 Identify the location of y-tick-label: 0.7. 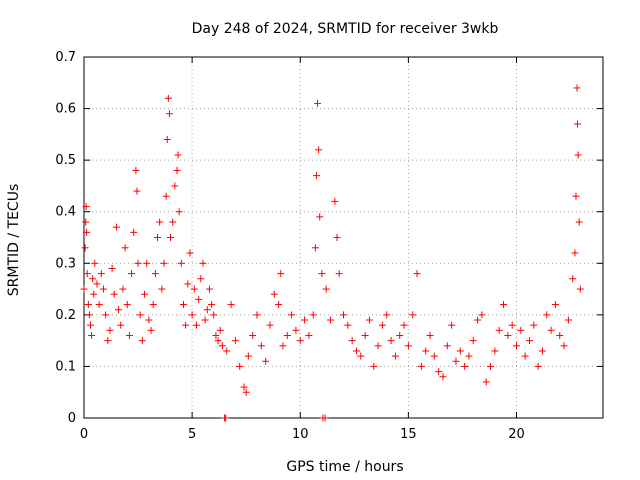
(65, 57).